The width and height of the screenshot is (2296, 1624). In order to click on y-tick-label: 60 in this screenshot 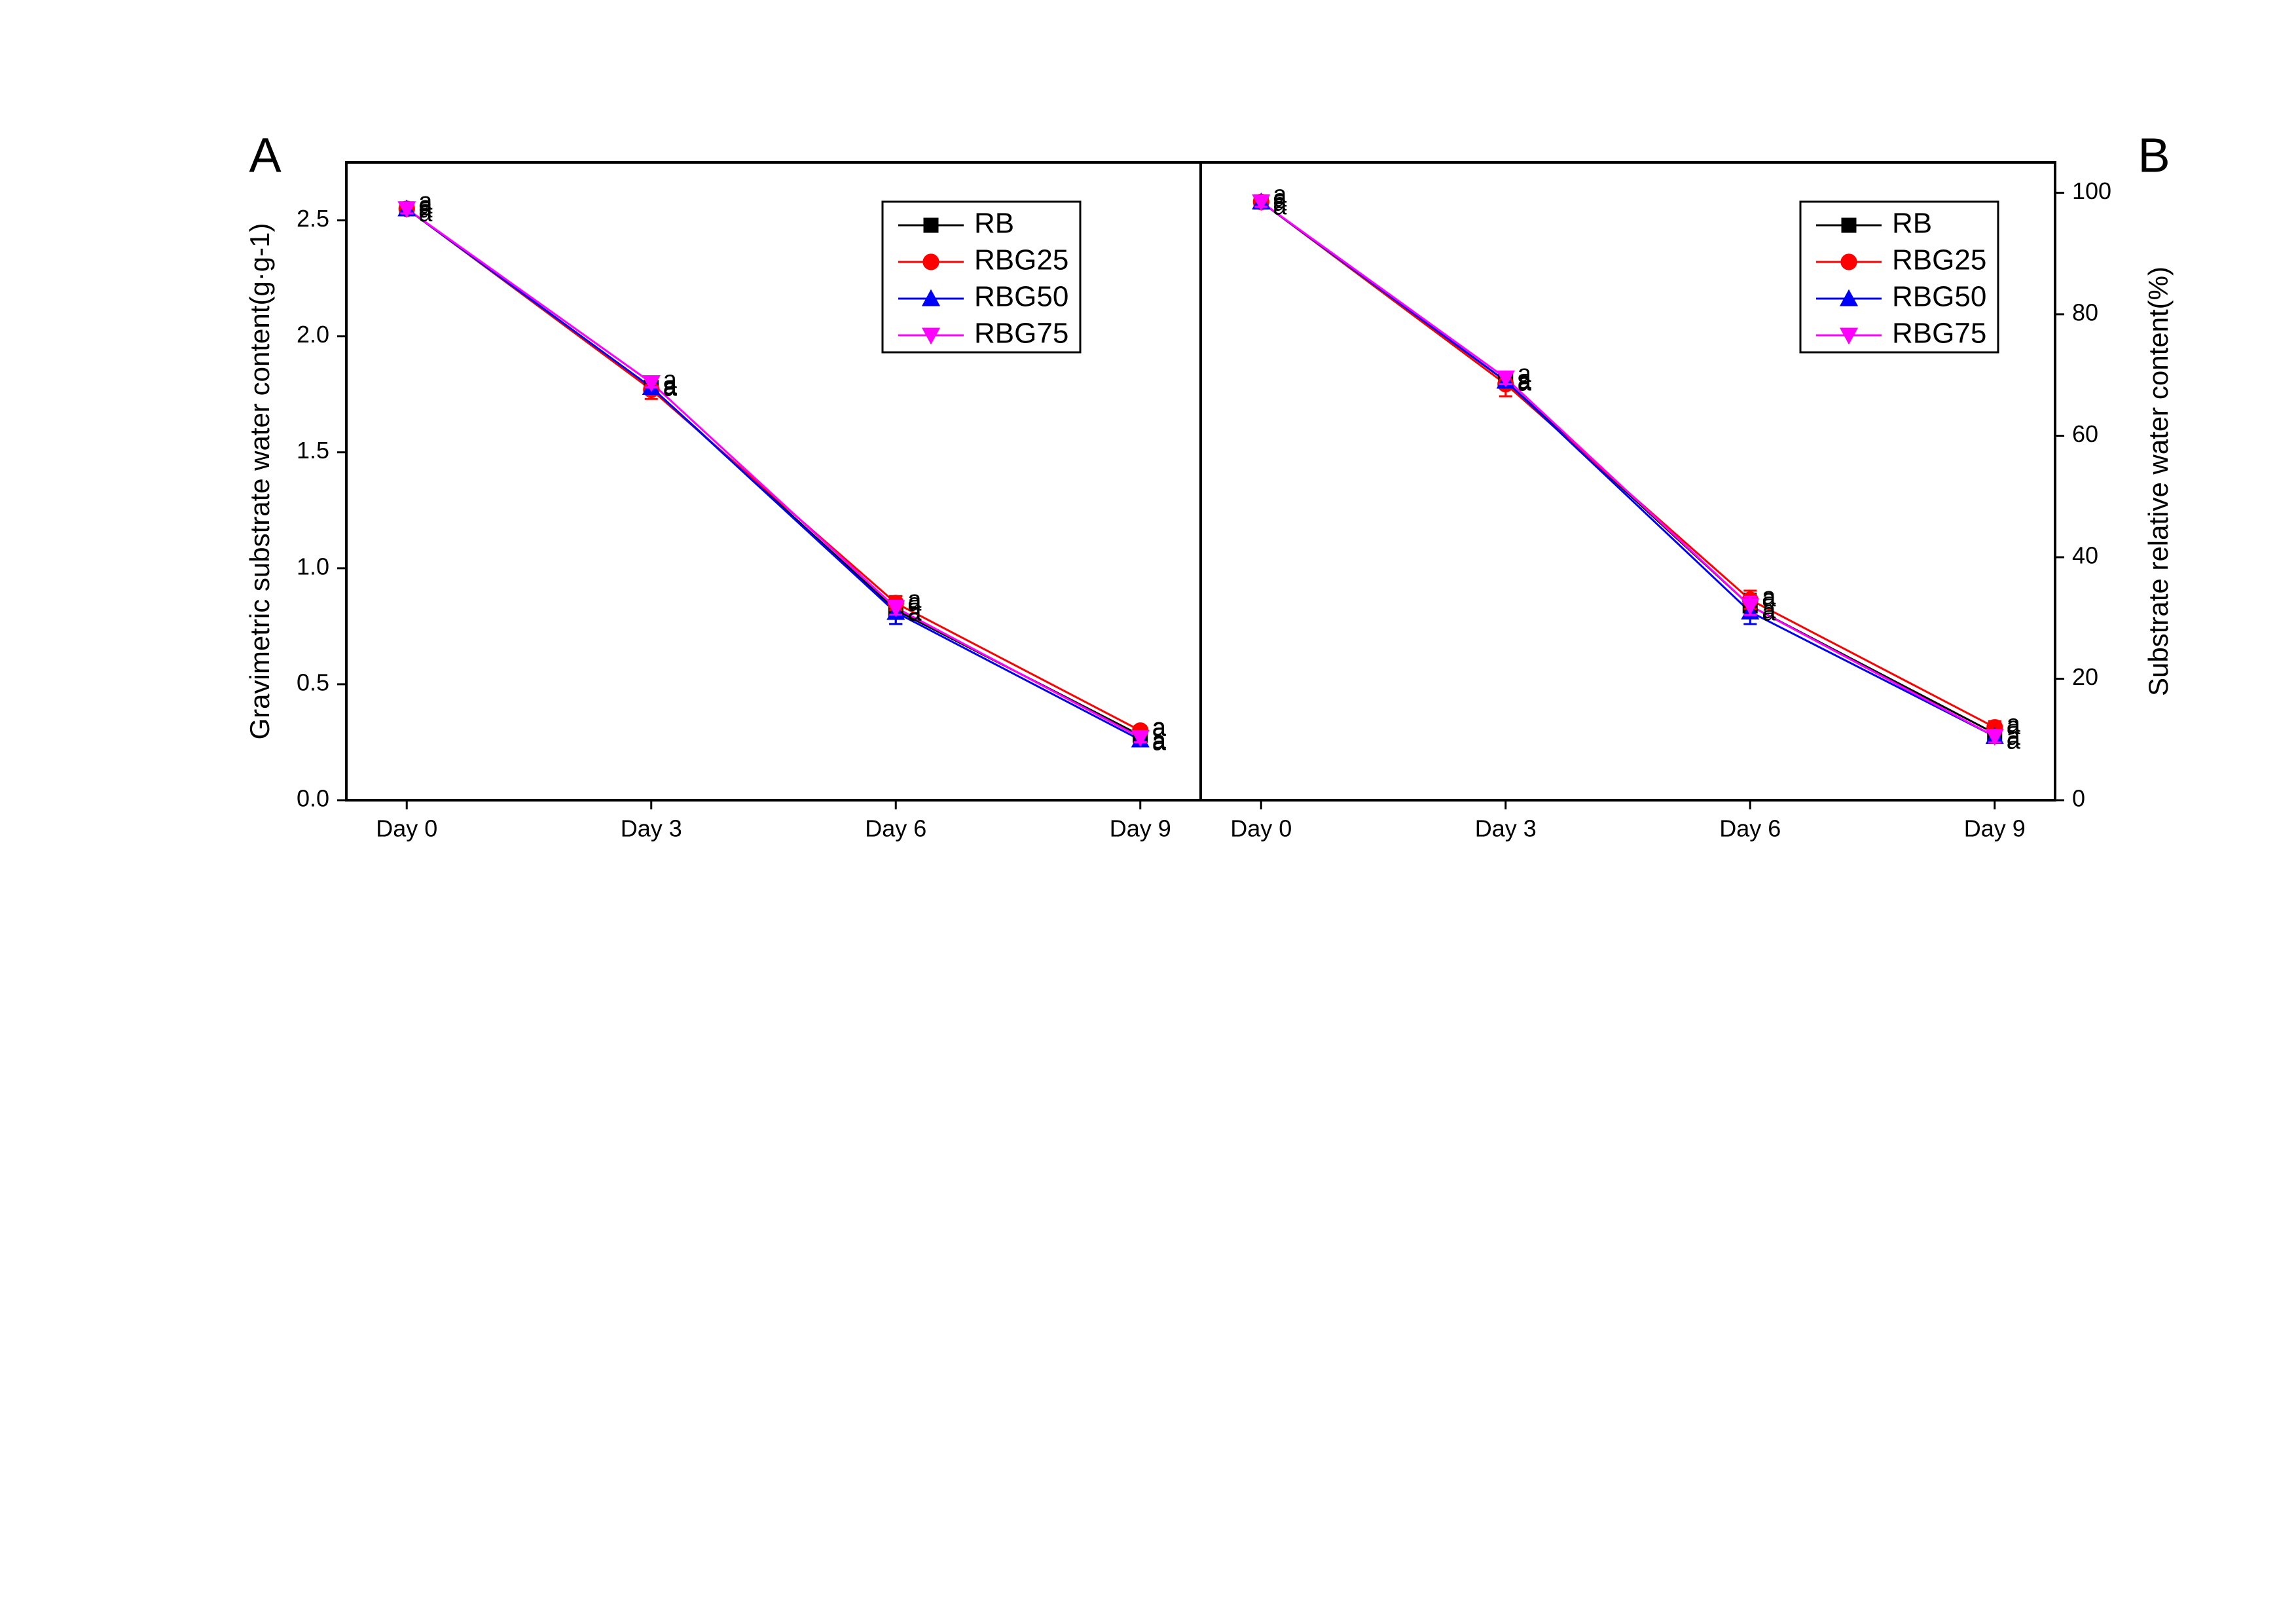, I will do `click(2085, 433)`.